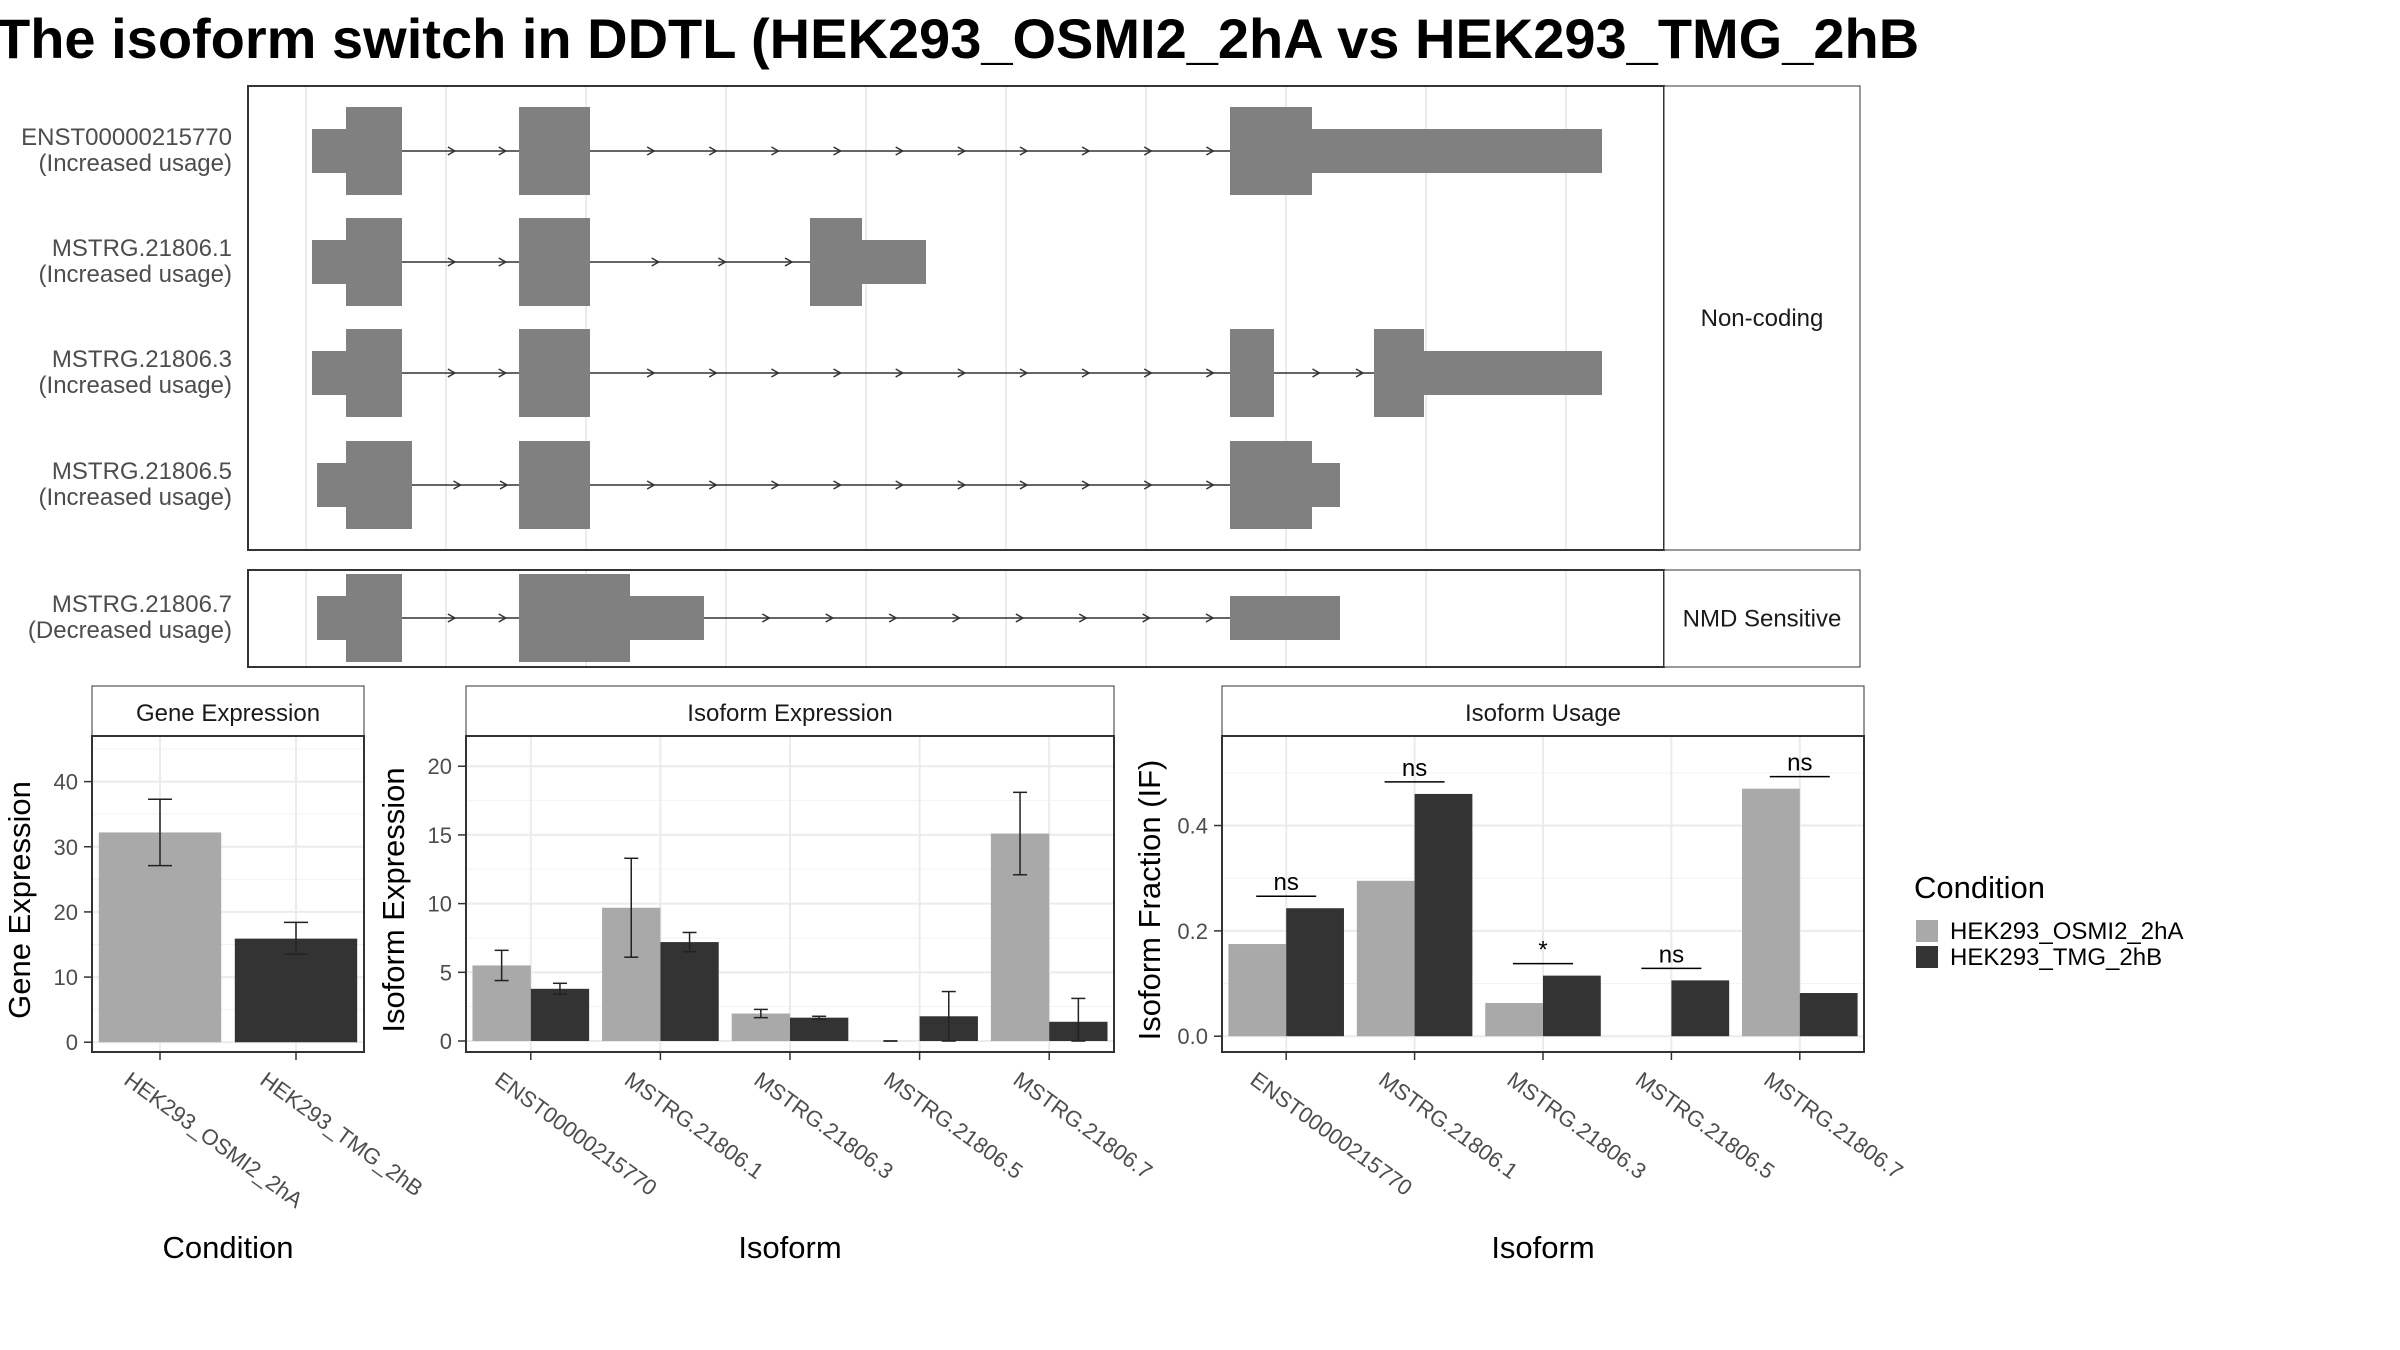 This screenshot has width=2400, height=1350. What do you see at coordinates (142, 604) in the screenshot?
I see `isoform-label: MSTRG.21806.7` at bounding box center [142, 604].